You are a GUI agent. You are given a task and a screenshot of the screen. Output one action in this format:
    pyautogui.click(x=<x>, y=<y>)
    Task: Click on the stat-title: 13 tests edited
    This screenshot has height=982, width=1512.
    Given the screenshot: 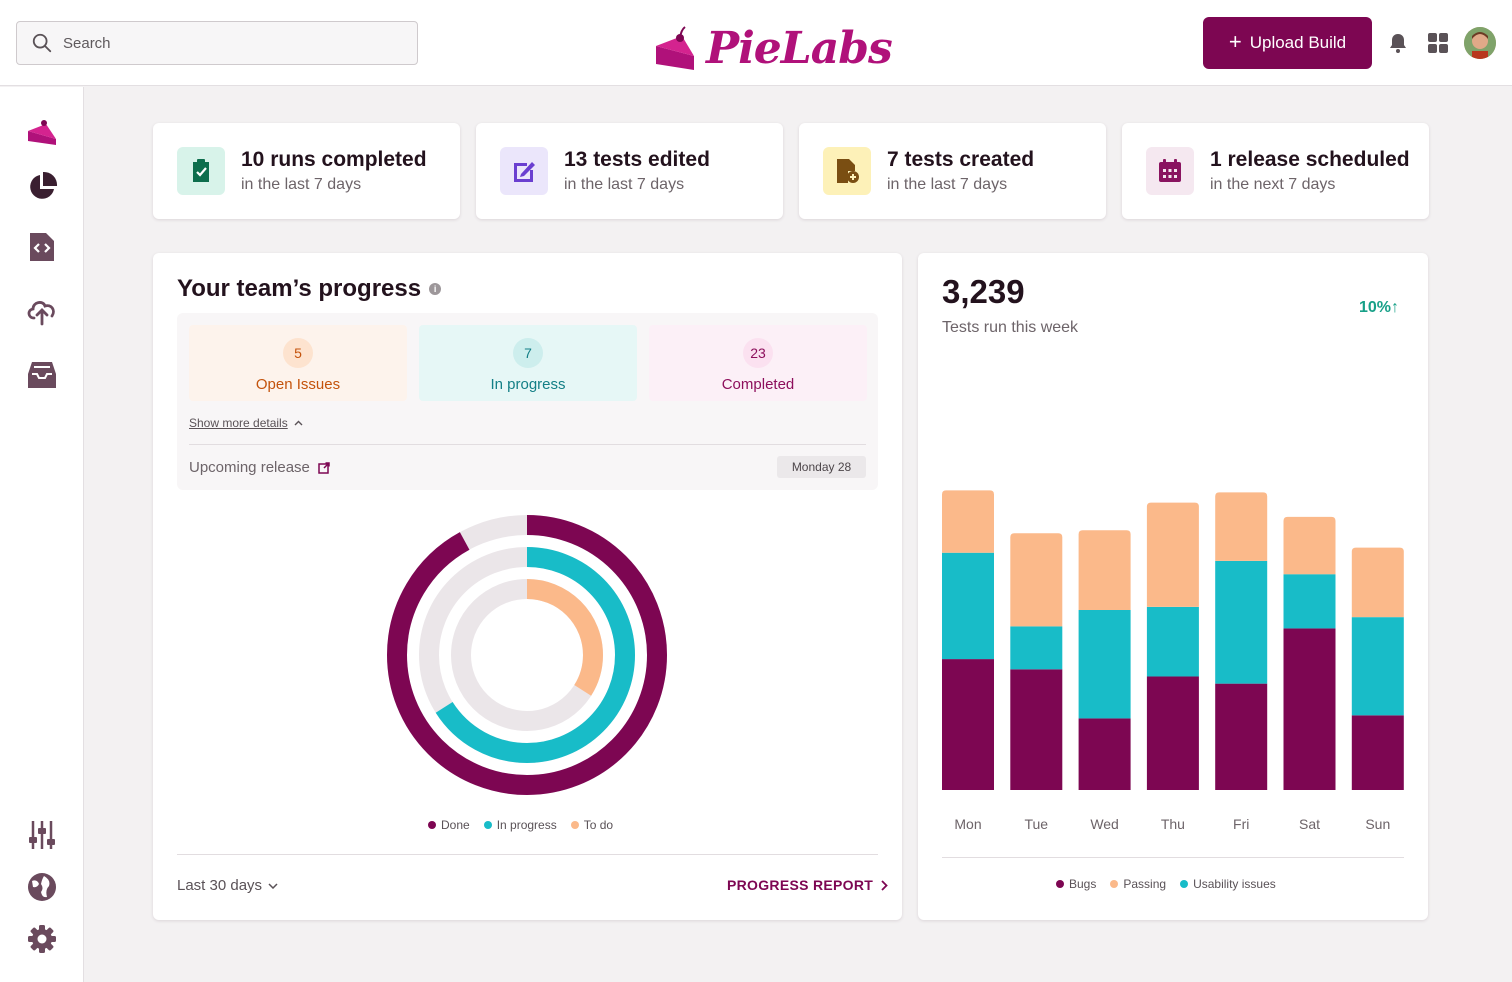 What is the action you would take?
    pyautogui.click(x=637, y=159)
    